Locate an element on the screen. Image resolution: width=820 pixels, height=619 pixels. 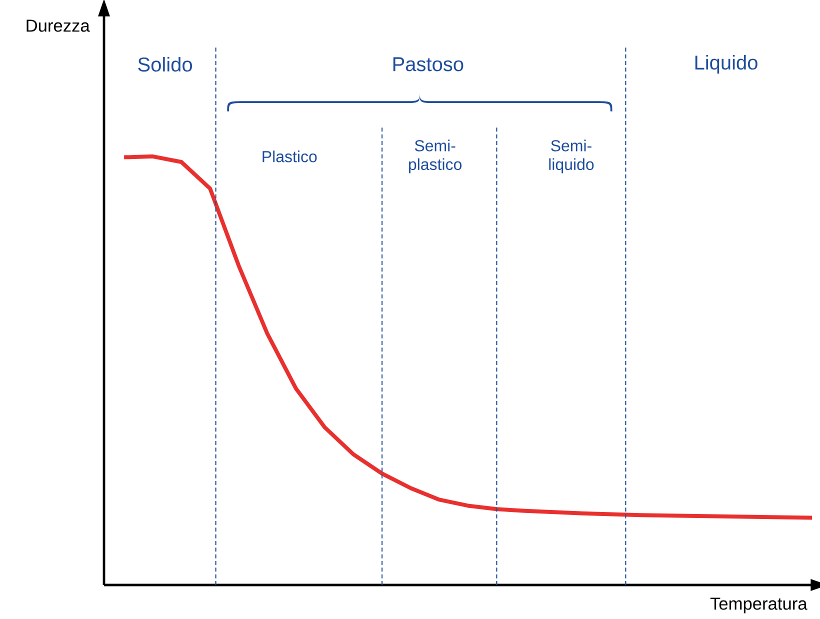
x-axis-title: Temperatura is located at coordinates (759, 606).